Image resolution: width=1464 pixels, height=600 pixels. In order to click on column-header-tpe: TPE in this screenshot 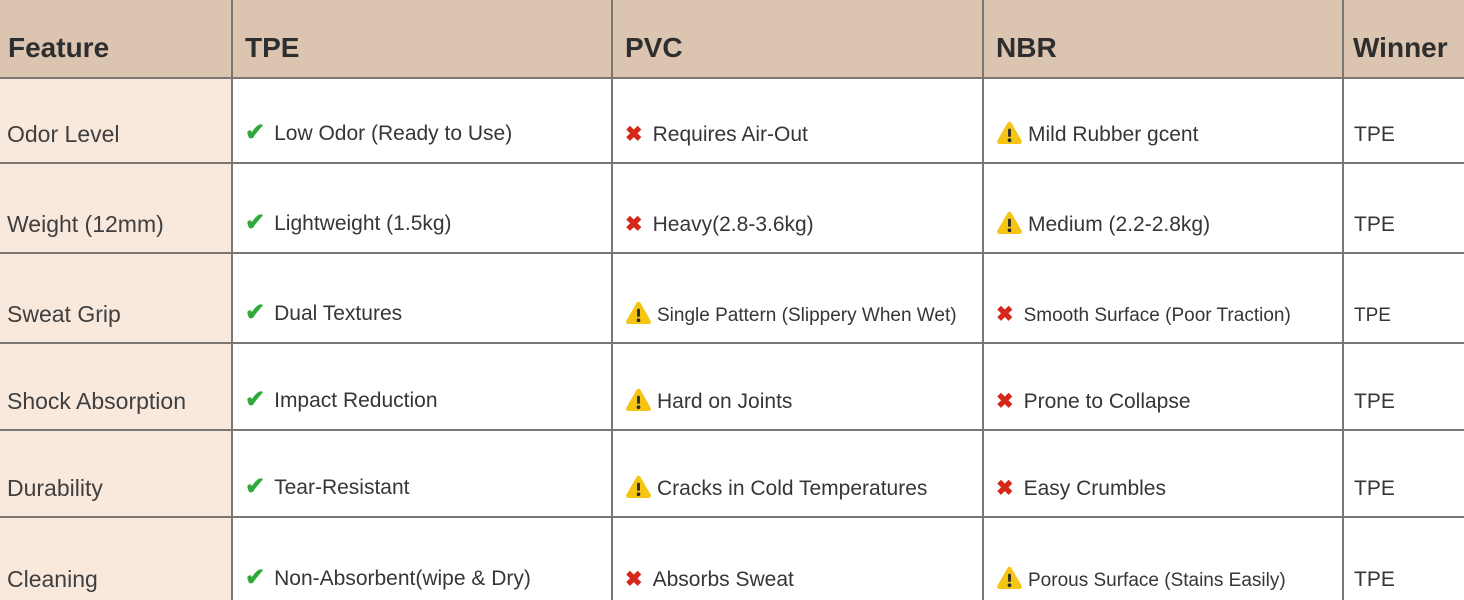, I will do `click(422, 39)`.